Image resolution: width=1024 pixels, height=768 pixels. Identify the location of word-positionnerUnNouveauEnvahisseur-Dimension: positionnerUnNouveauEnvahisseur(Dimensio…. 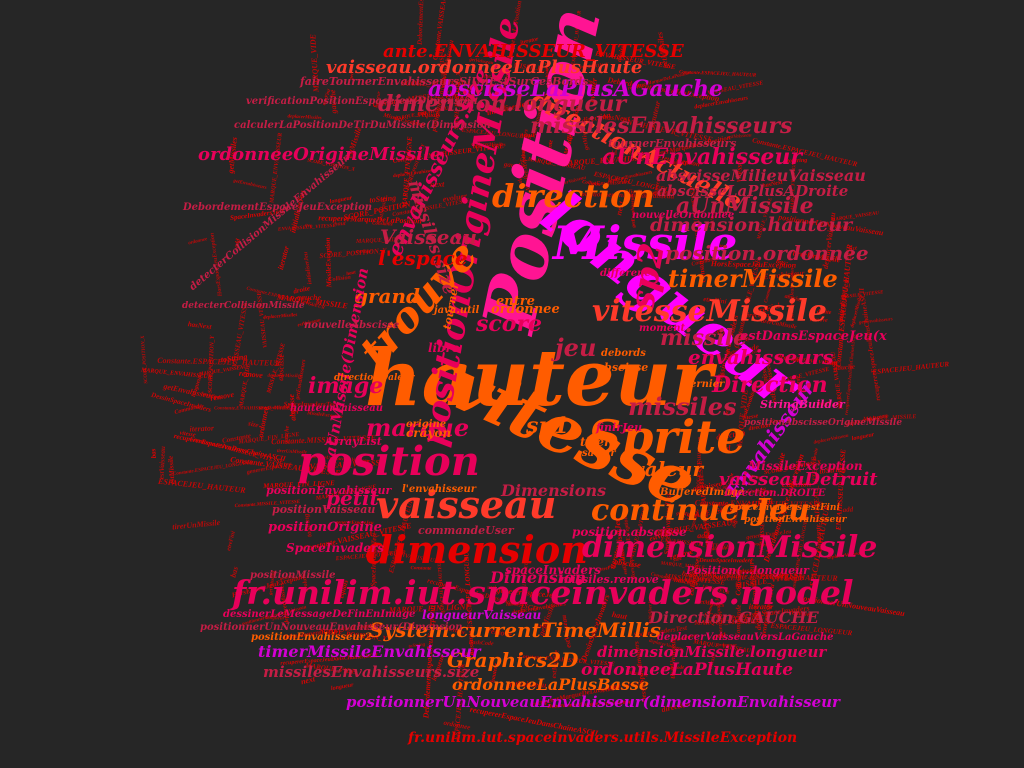
(331, 627).